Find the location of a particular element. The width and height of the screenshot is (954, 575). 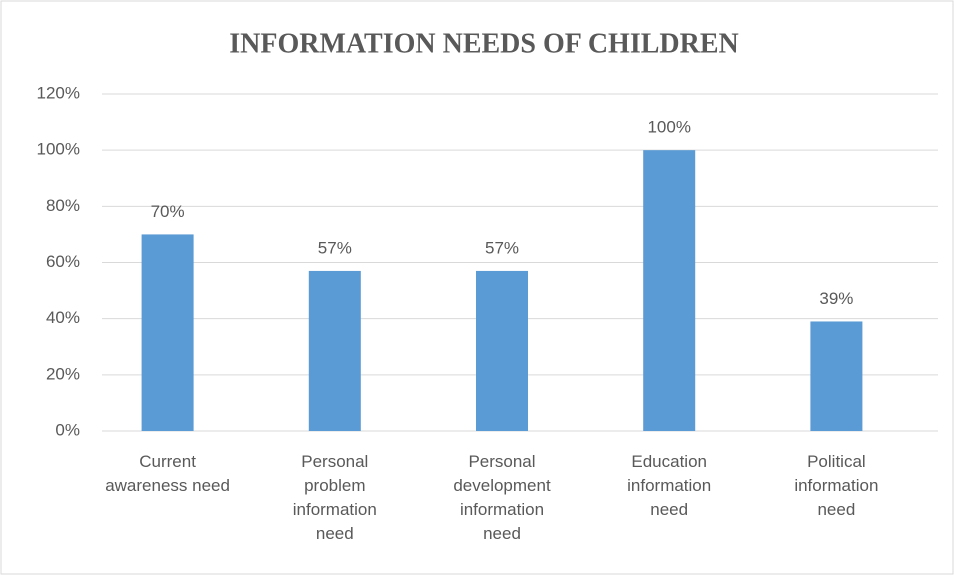

y-tick-label: 20% is located at coordinates (63, 373).